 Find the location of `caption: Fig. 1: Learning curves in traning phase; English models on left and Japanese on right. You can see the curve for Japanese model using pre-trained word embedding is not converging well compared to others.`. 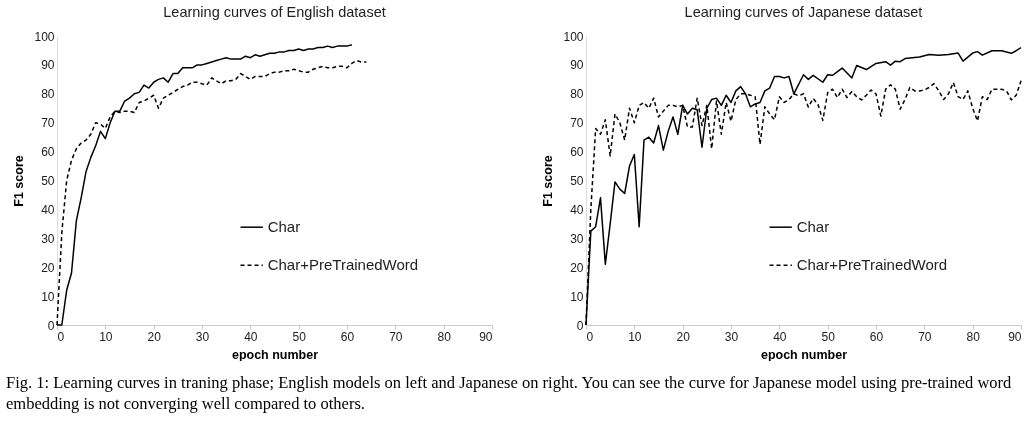

caption: Fig. 1: Learning curves in traning phase; English models on left and Japanese on right. You can see the curve for Japanese model using pre-trained word embedding is not converging well compared to others. is located at coordinates (509, 393).